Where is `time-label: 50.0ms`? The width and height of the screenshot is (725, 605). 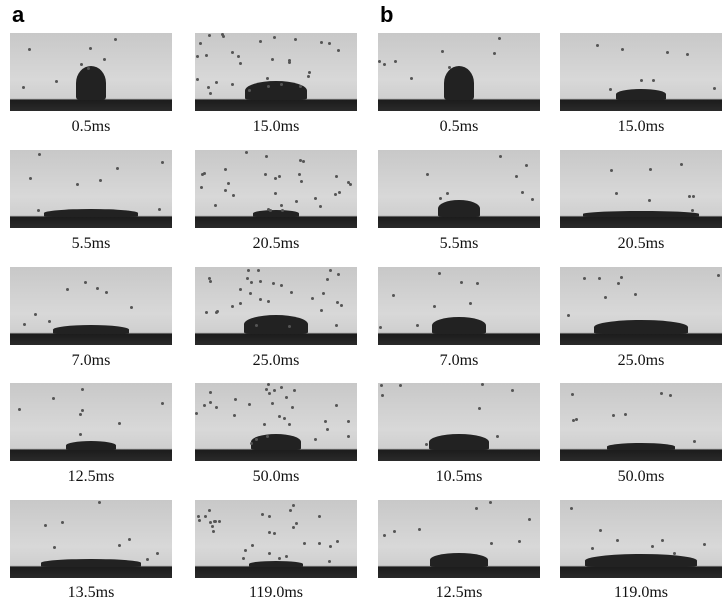 time-label: 50.0ms is located at coordinates (641, 476).